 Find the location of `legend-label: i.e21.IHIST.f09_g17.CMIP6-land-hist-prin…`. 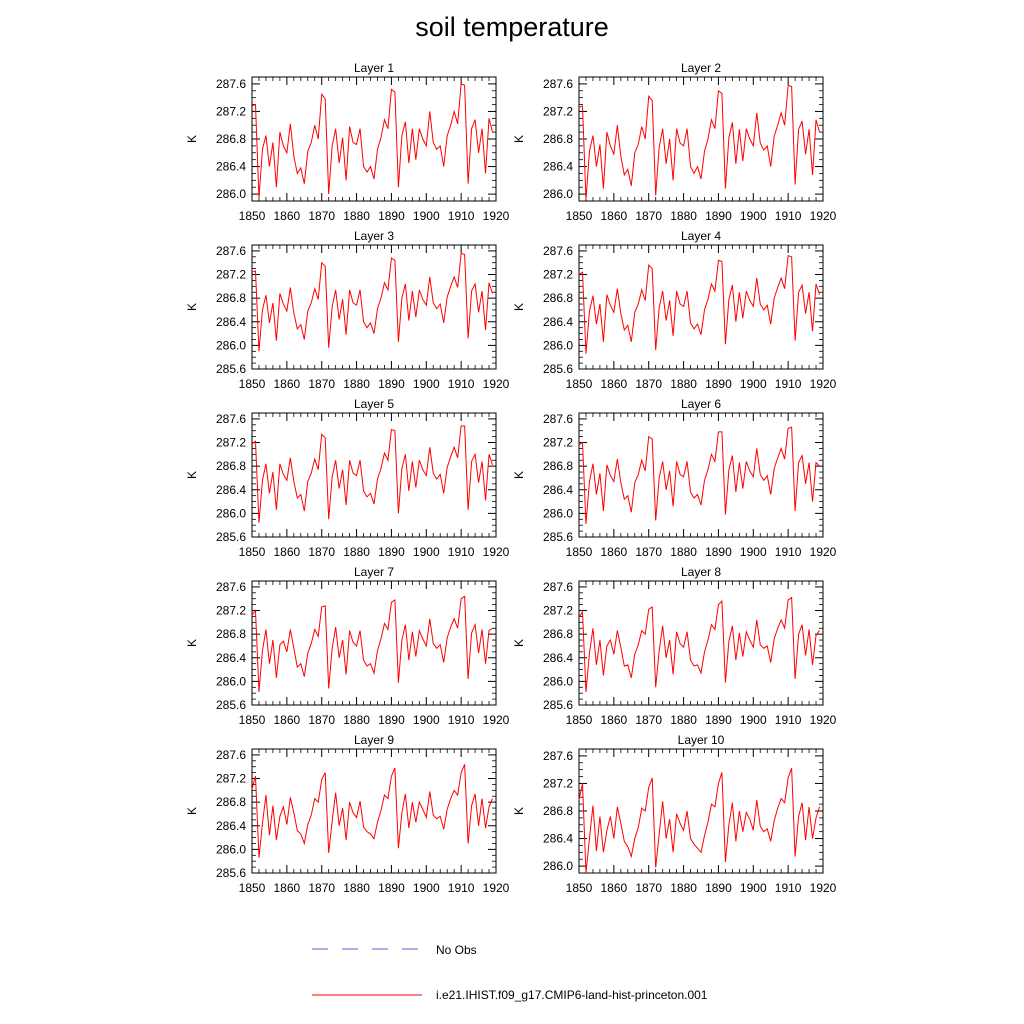

legend-label: i.e21.IHIST.f09_g17.CMIP6-land-hist-prin… is located at coordinates (572, 995).